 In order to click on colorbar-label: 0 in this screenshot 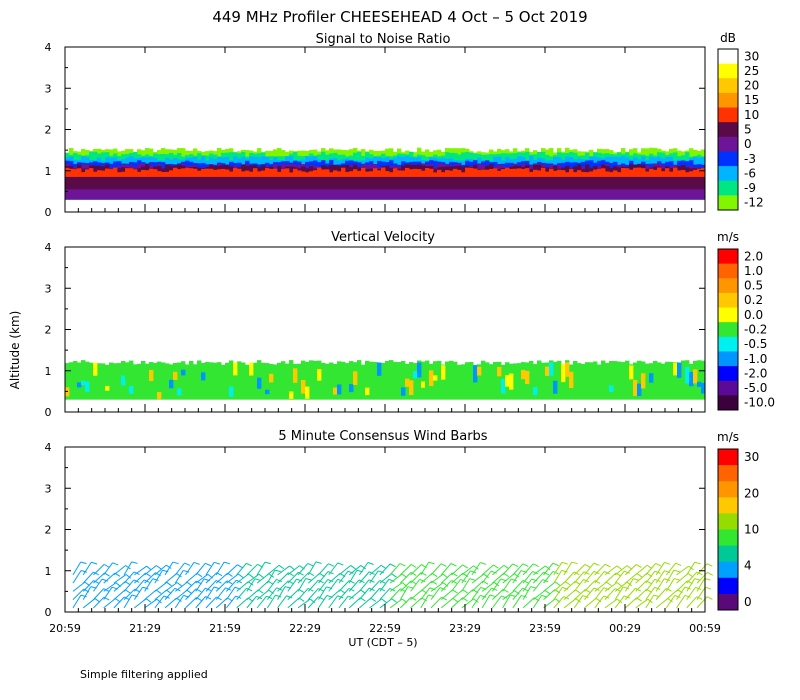, I will do `click(748, 144)`.